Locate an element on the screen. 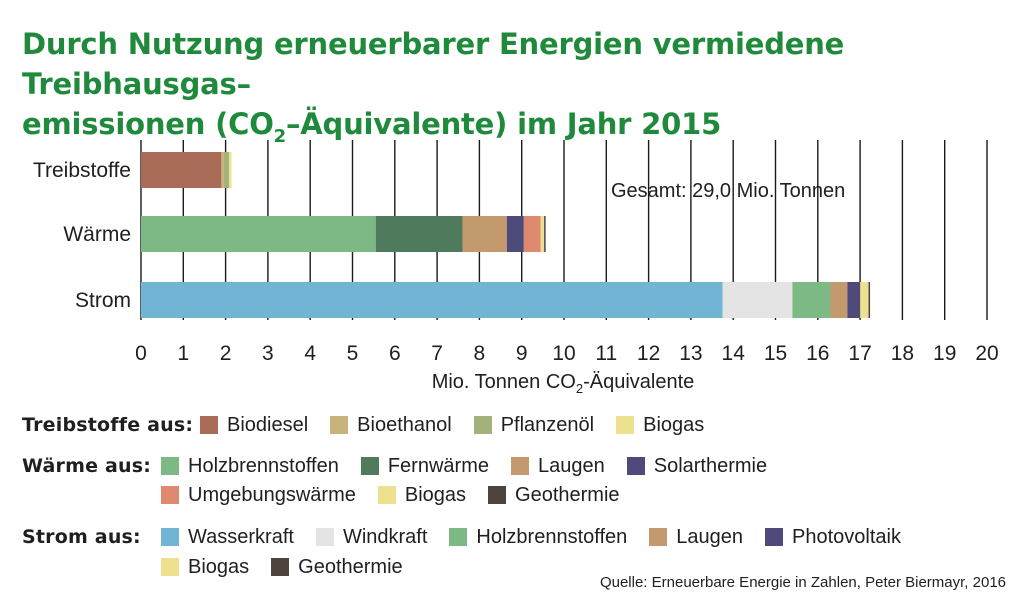 The image size is (1024, 616). legend-item: Wasserkraft is located at coordinates (227, 537).